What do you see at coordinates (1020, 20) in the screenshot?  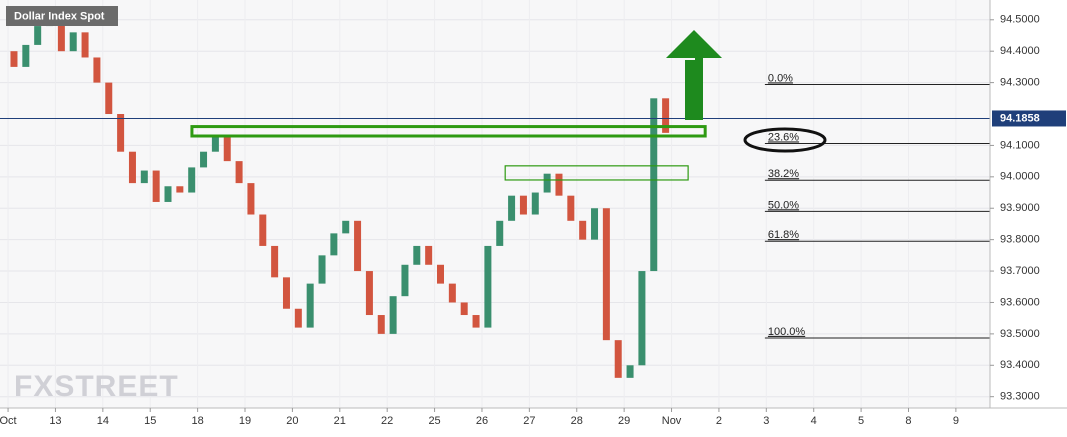 I see `y-tick-label: 94.5000` at bounding box center [1020, 20].